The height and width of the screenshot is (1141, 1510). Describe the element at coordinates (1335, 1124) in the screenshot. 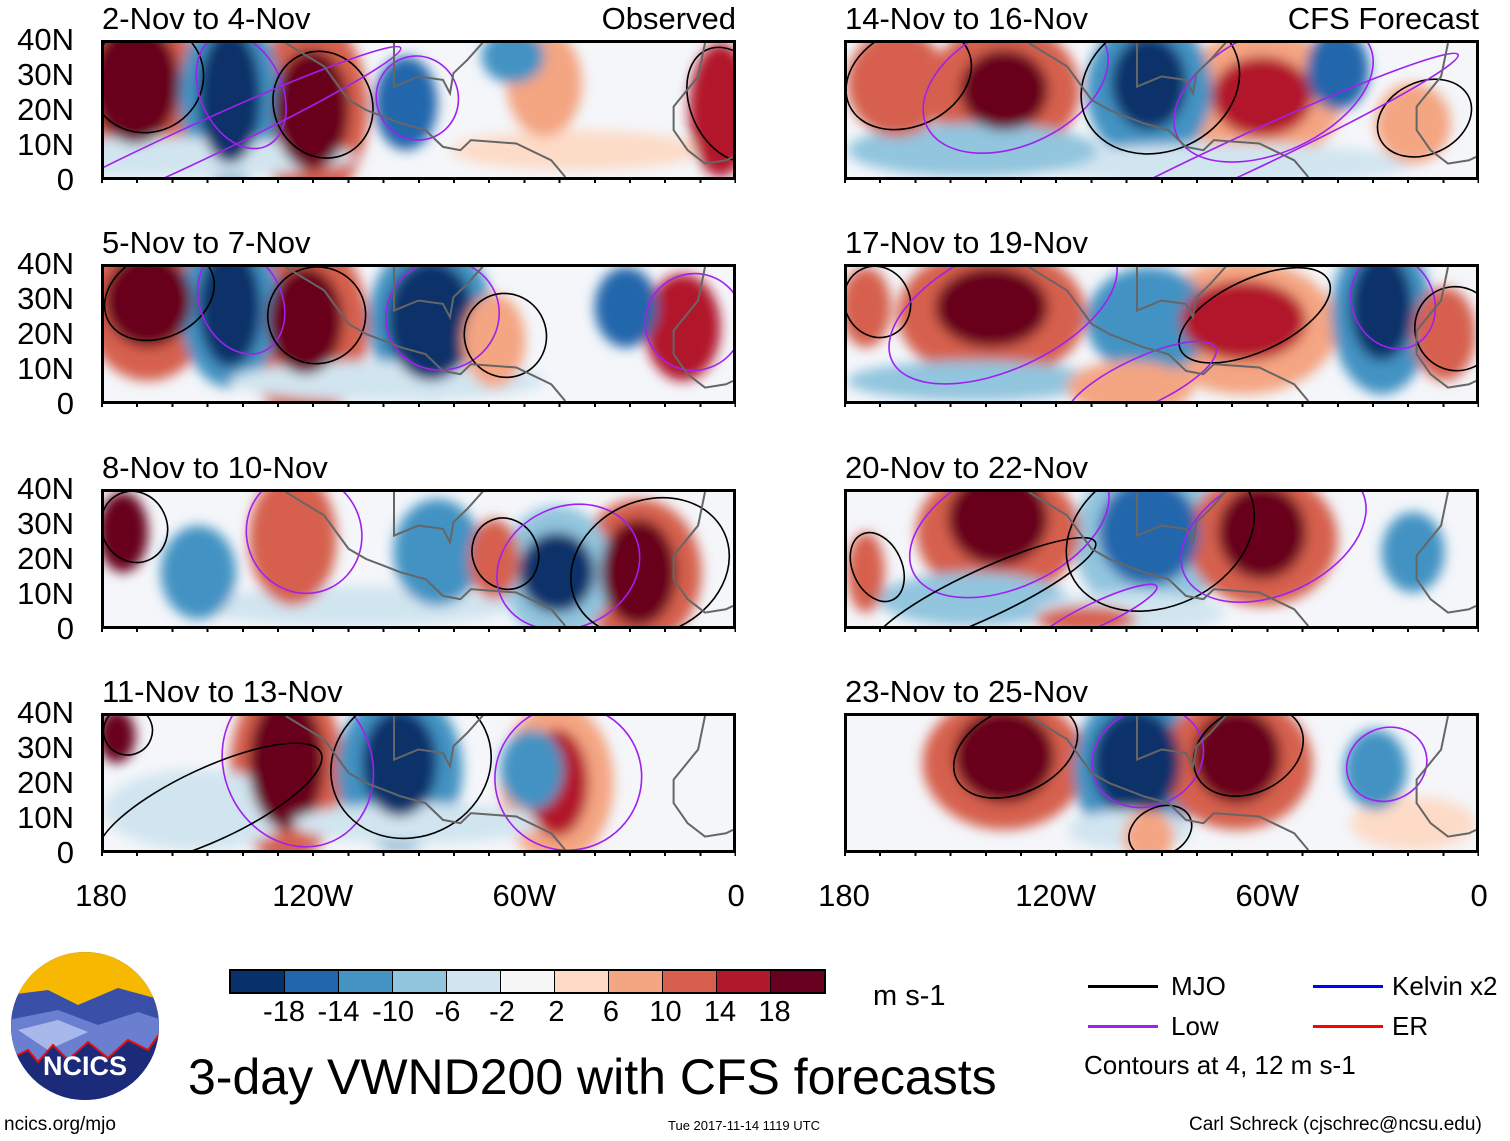

I see `footer-credit: Carl Schreck (cjschrec@ncsu.edu)` at that location.